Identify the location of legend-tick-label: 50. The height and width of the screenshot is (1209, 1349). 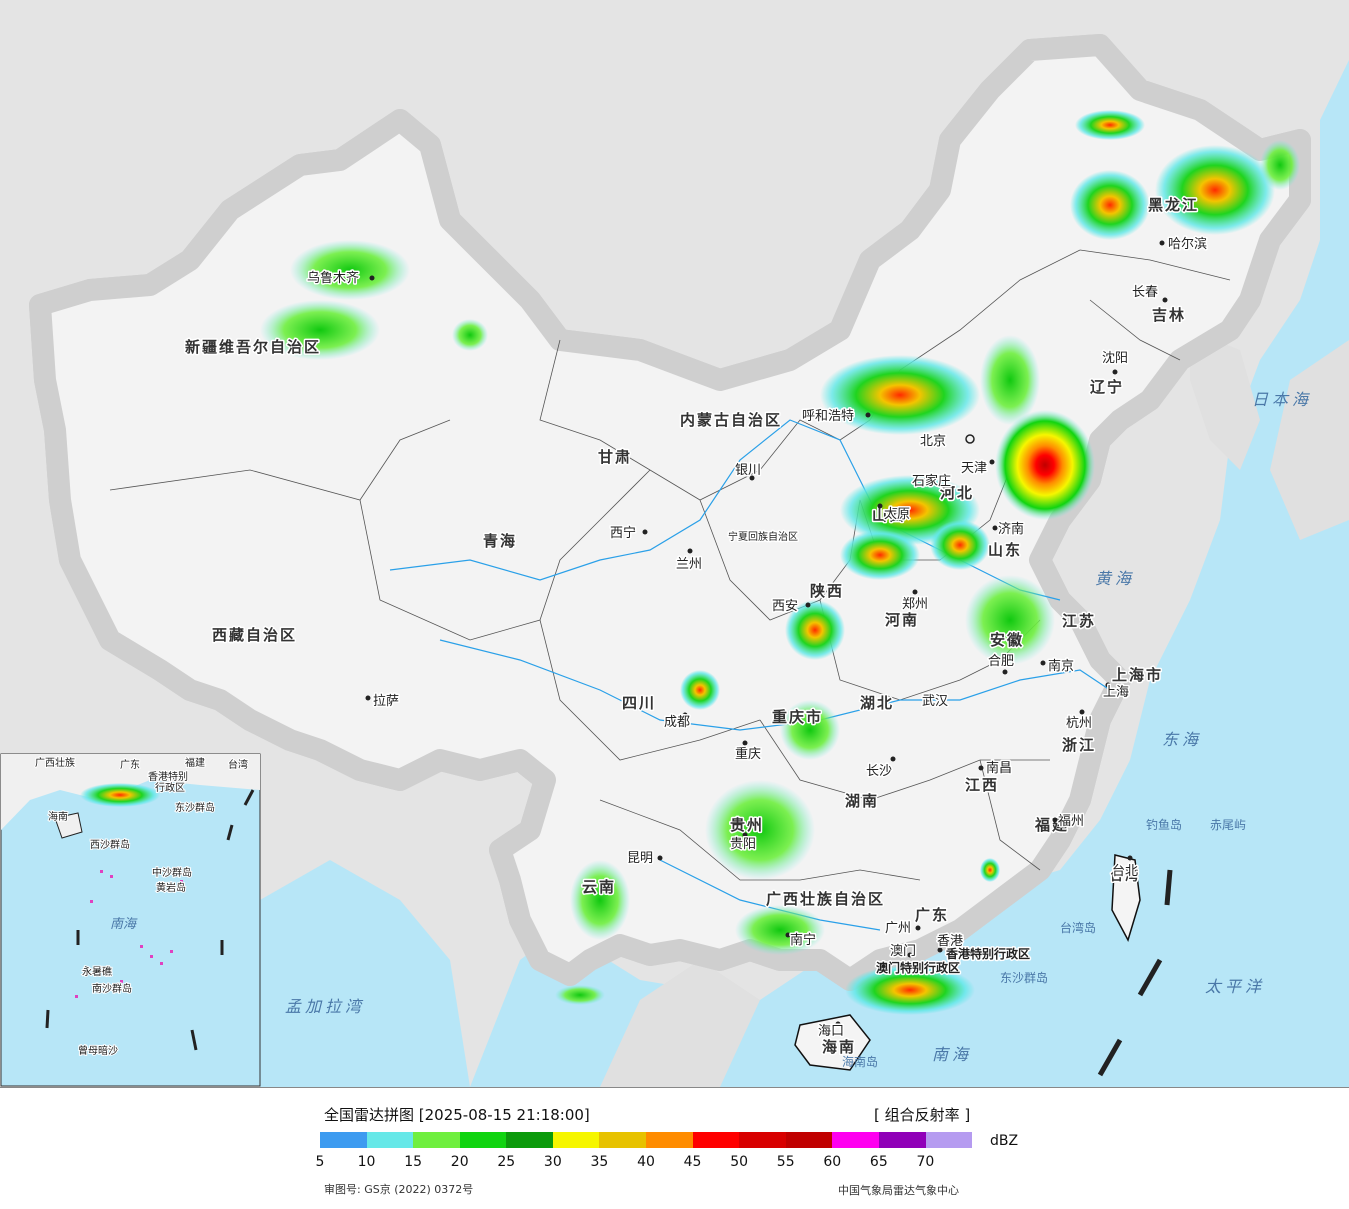
(739, 1162).